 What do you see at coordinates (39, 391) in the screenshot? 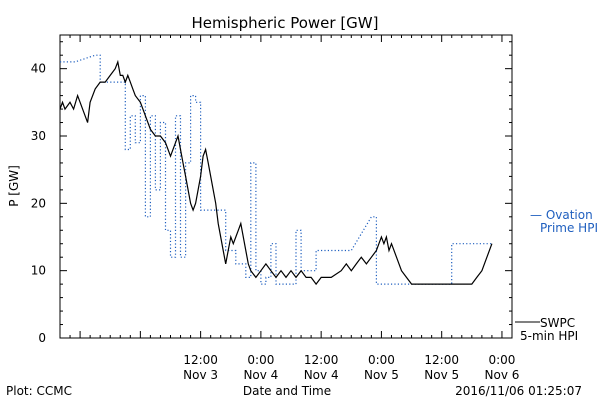
I see `plot-credit: Plot: CCMC` at bounding box center [39, 391].